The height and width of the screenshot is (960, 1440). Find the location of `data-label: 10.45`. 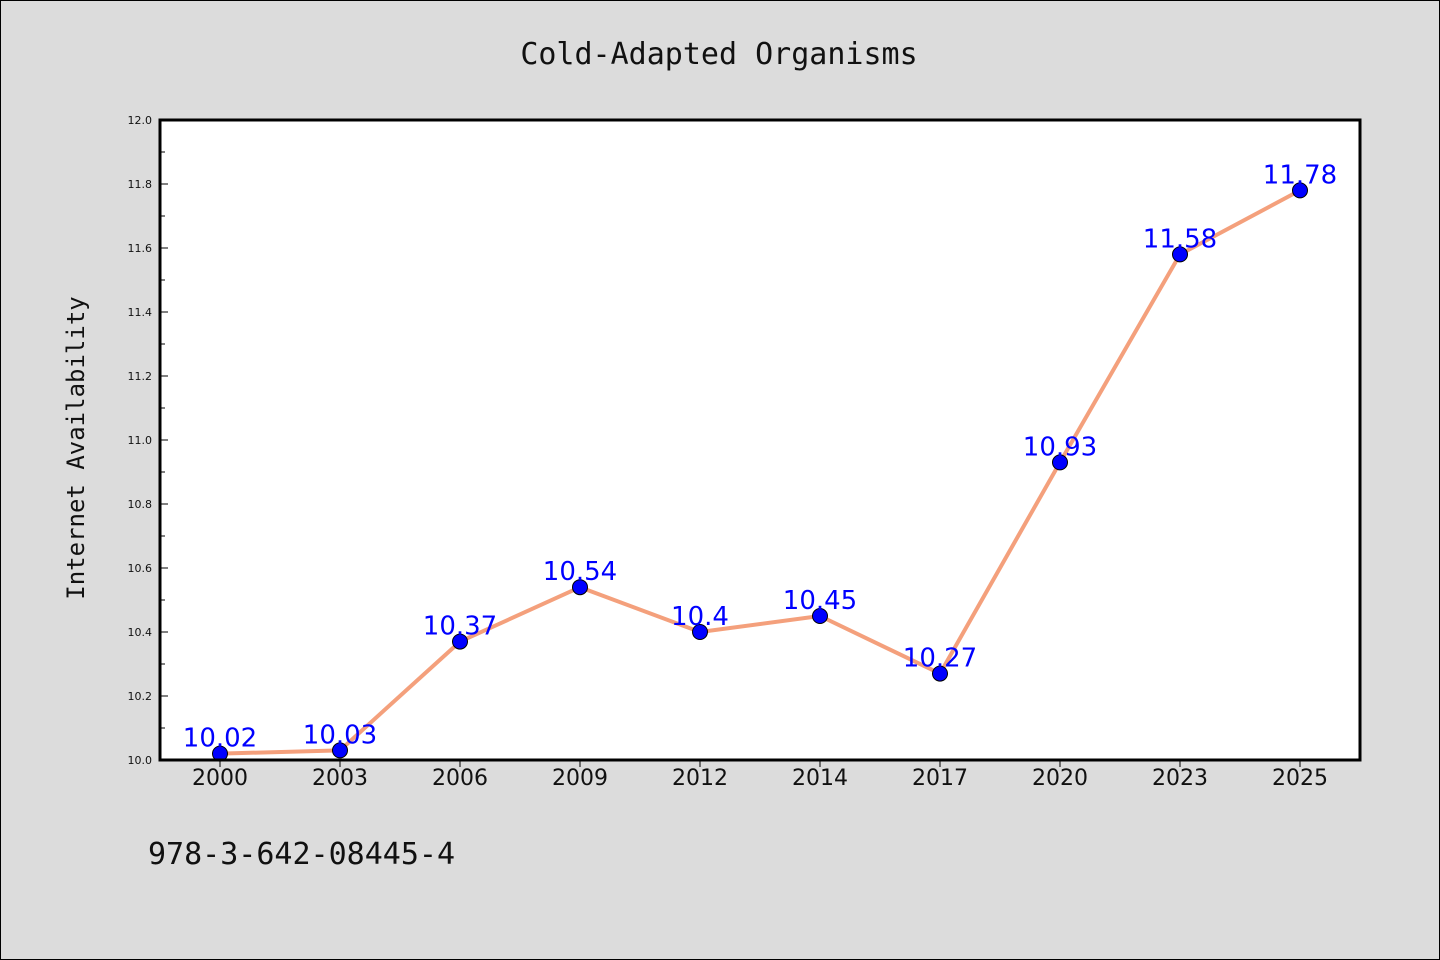

data-label: 10.45 is located at coordinates (820, 601).